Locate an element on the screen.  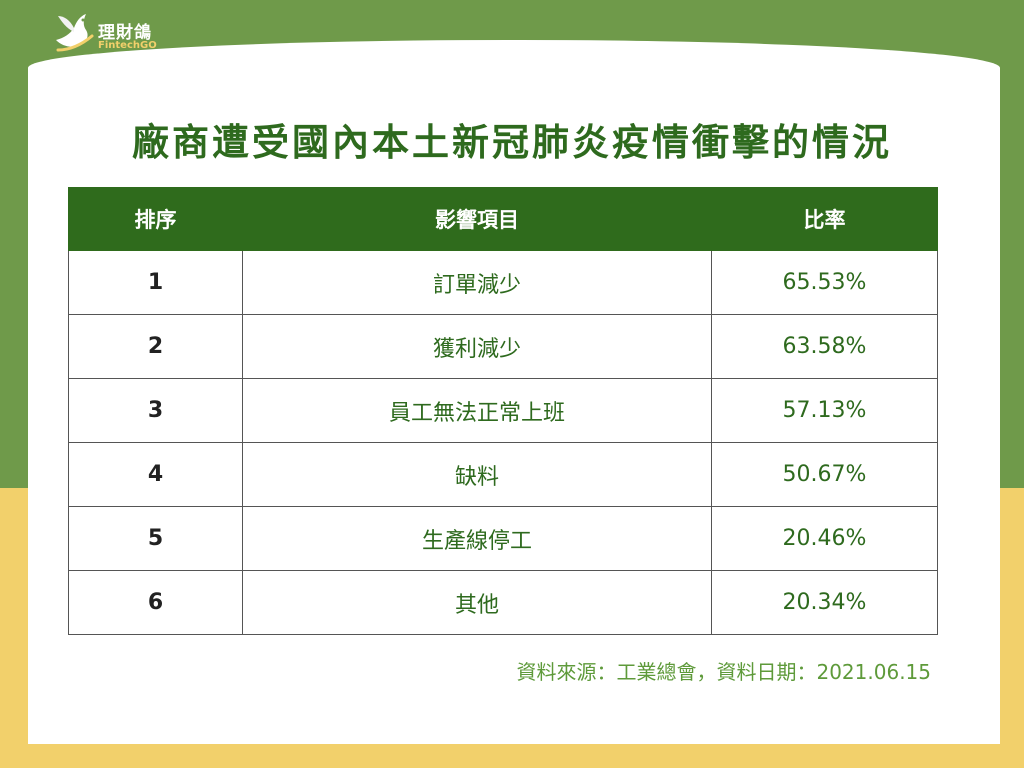
source-note: 資料來源：工業總會，資料日期：2021.06.15 is located at coordinates (723, 672).